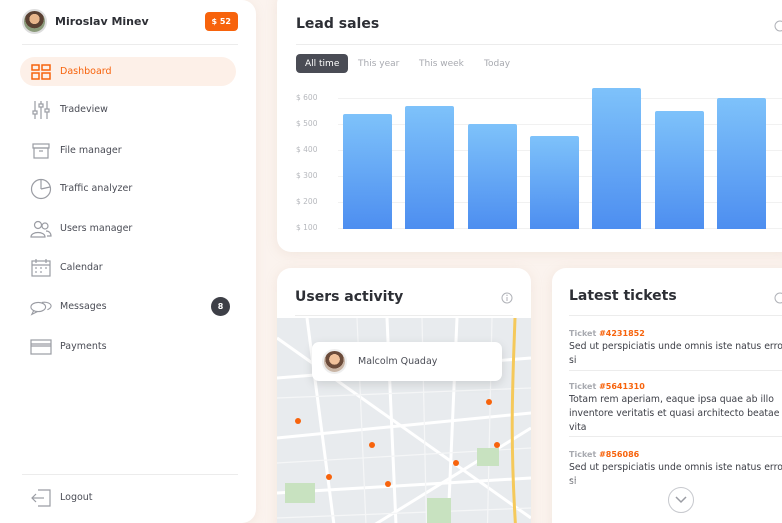 This screenshot has height=523, width=782. I want to click on ticket-number: Ticket #856086, so click(675, 454).